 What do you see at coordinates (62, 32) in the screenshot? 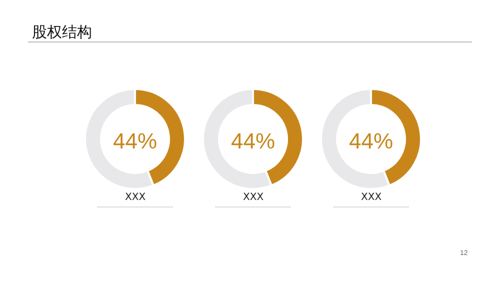
I see `text: 股权结构` at bounding box center [62, 32].